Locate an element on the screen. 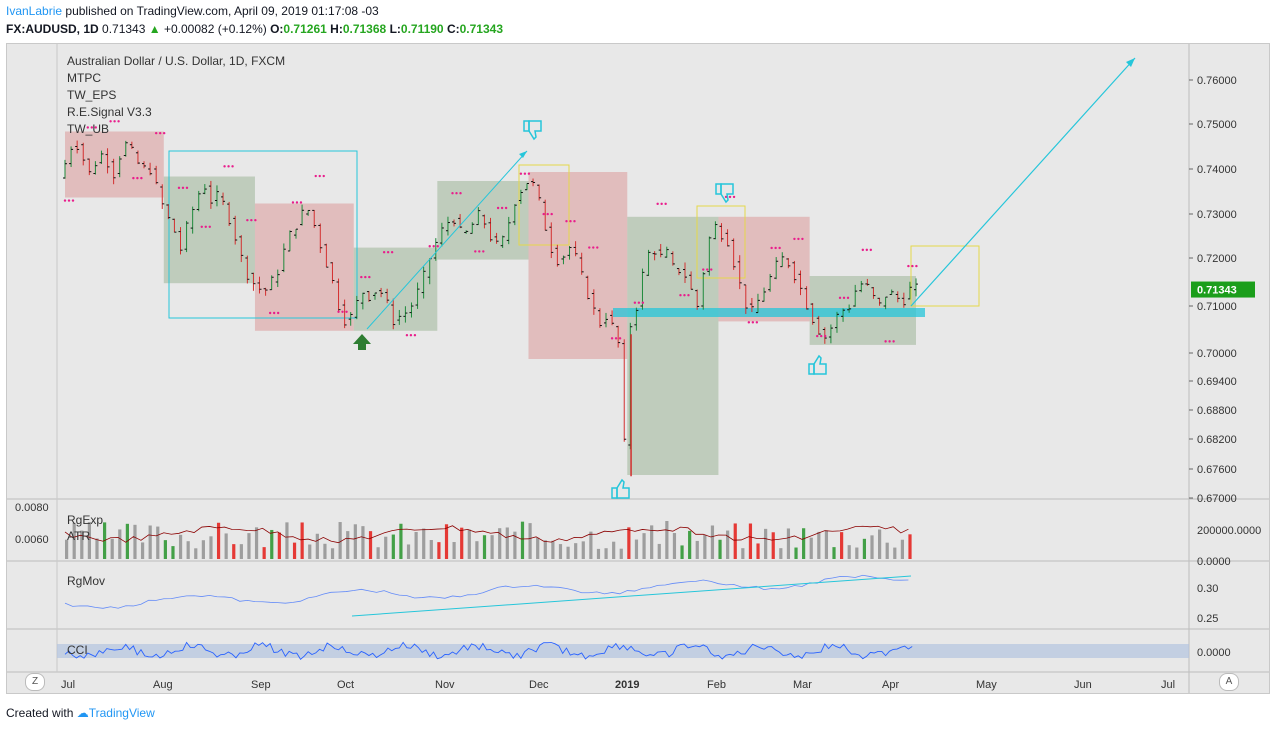 This screenshot has width=1276, height=731. time-tick-label: Sep is located at coordinates (261, 685).